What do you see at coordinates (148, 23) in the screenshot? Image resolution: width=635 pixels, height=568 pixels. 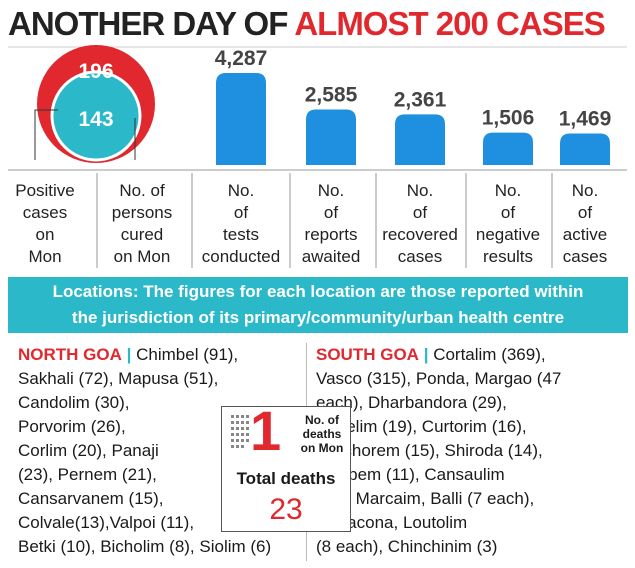 I see `headline-part1: ANOTHER DAY OF` at bounding box center [148, 23].